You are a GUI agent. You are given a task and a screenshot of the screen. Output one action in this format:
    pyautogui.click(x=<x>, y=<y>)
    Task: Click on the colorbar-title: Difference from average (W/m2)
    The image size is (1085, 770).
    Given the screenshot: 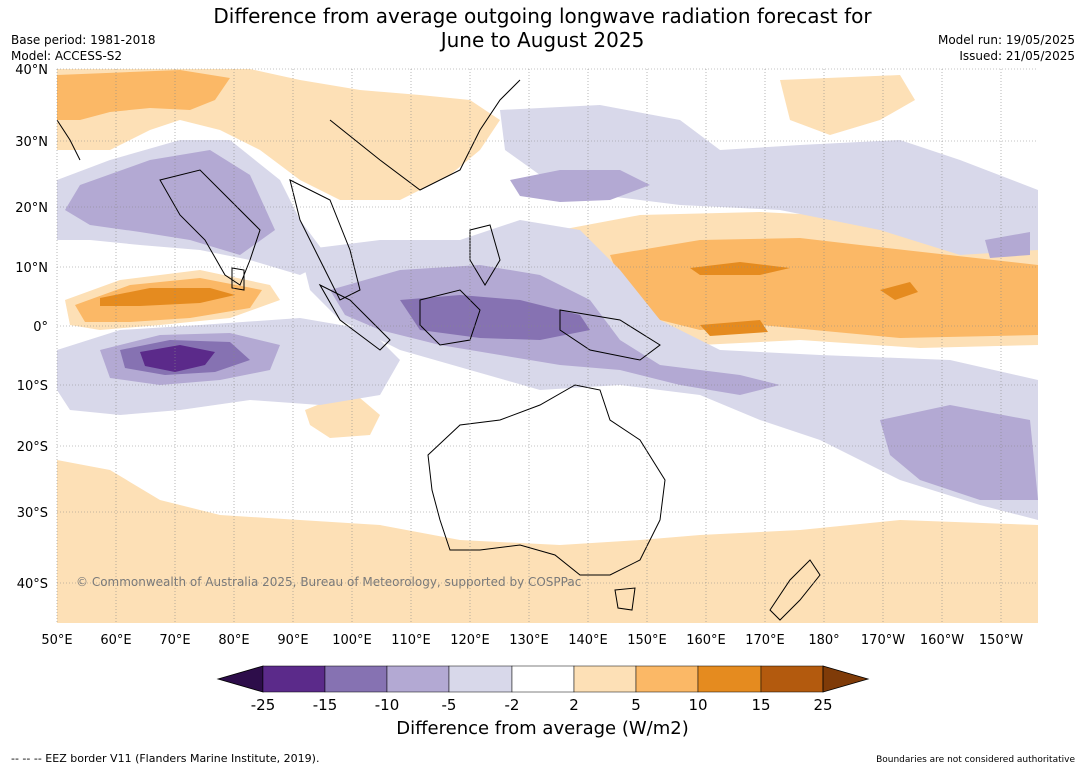 What is the action you would take?
    pyautogui.click(x=542, y=728)
    